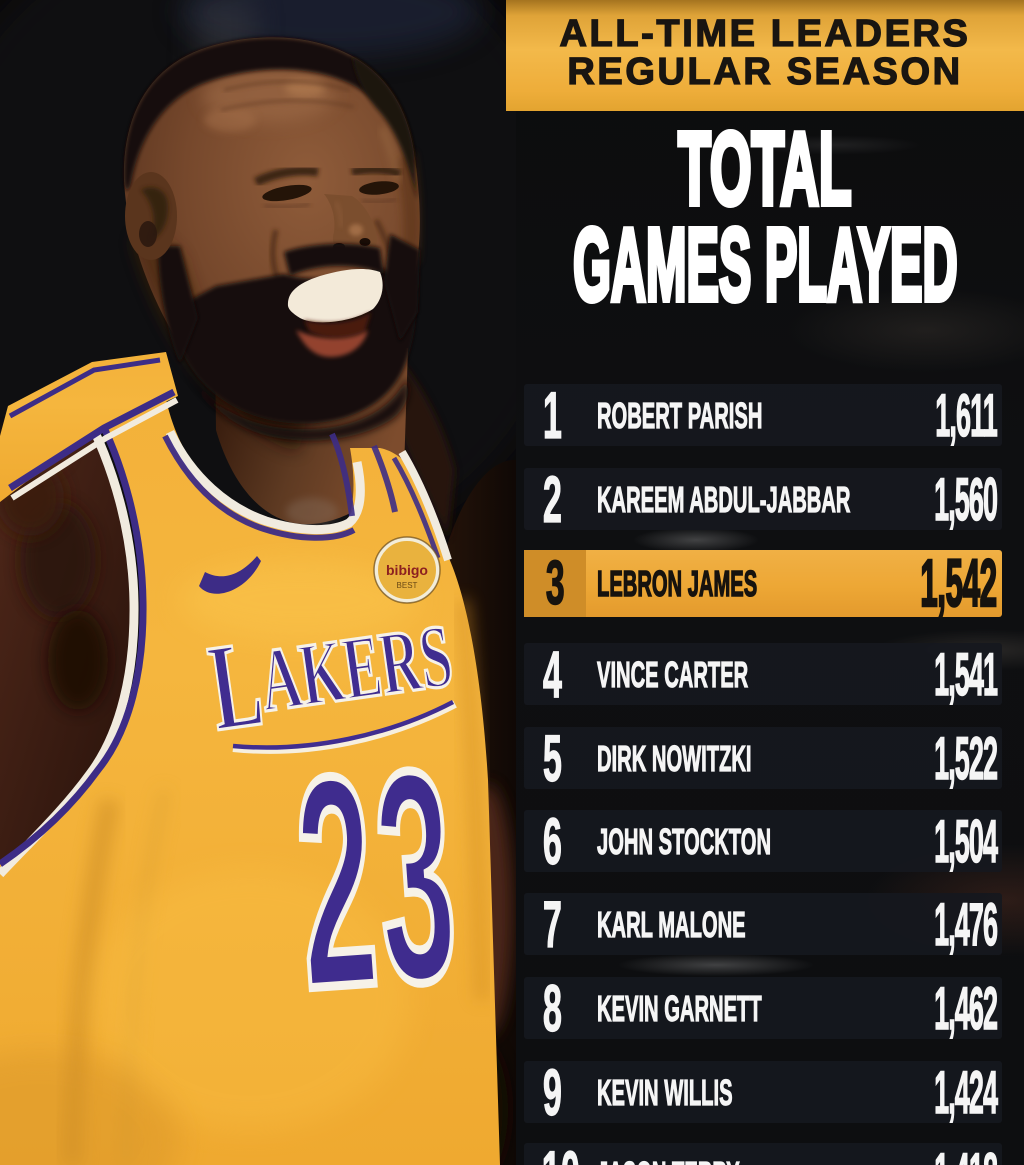 This screenshot has width=1024, height=1165. What do you see at coordinates (407, 585) in the screenshot?
I see `svg-text: BEST` at bounding box center [407, 585].